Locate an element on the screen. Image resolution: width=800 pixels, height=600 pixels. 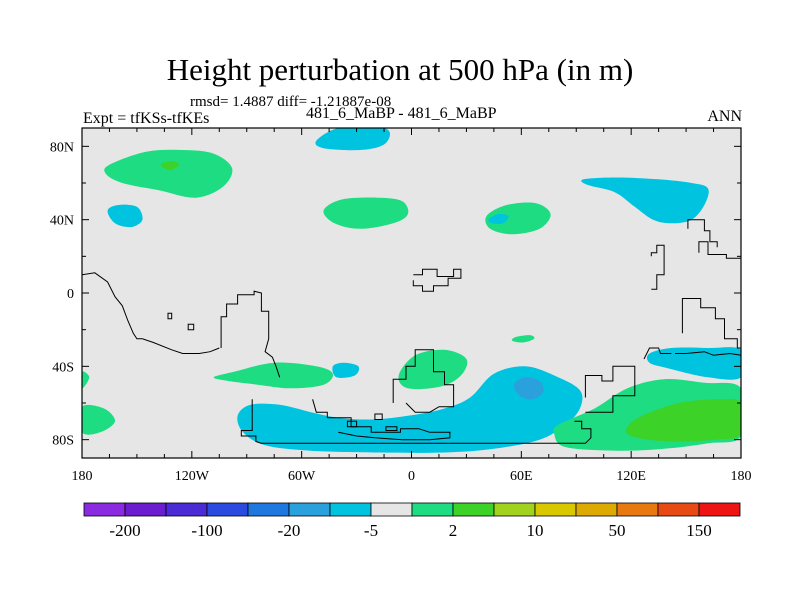
colorbar-label: 150 is located at coordinates (699, 530).